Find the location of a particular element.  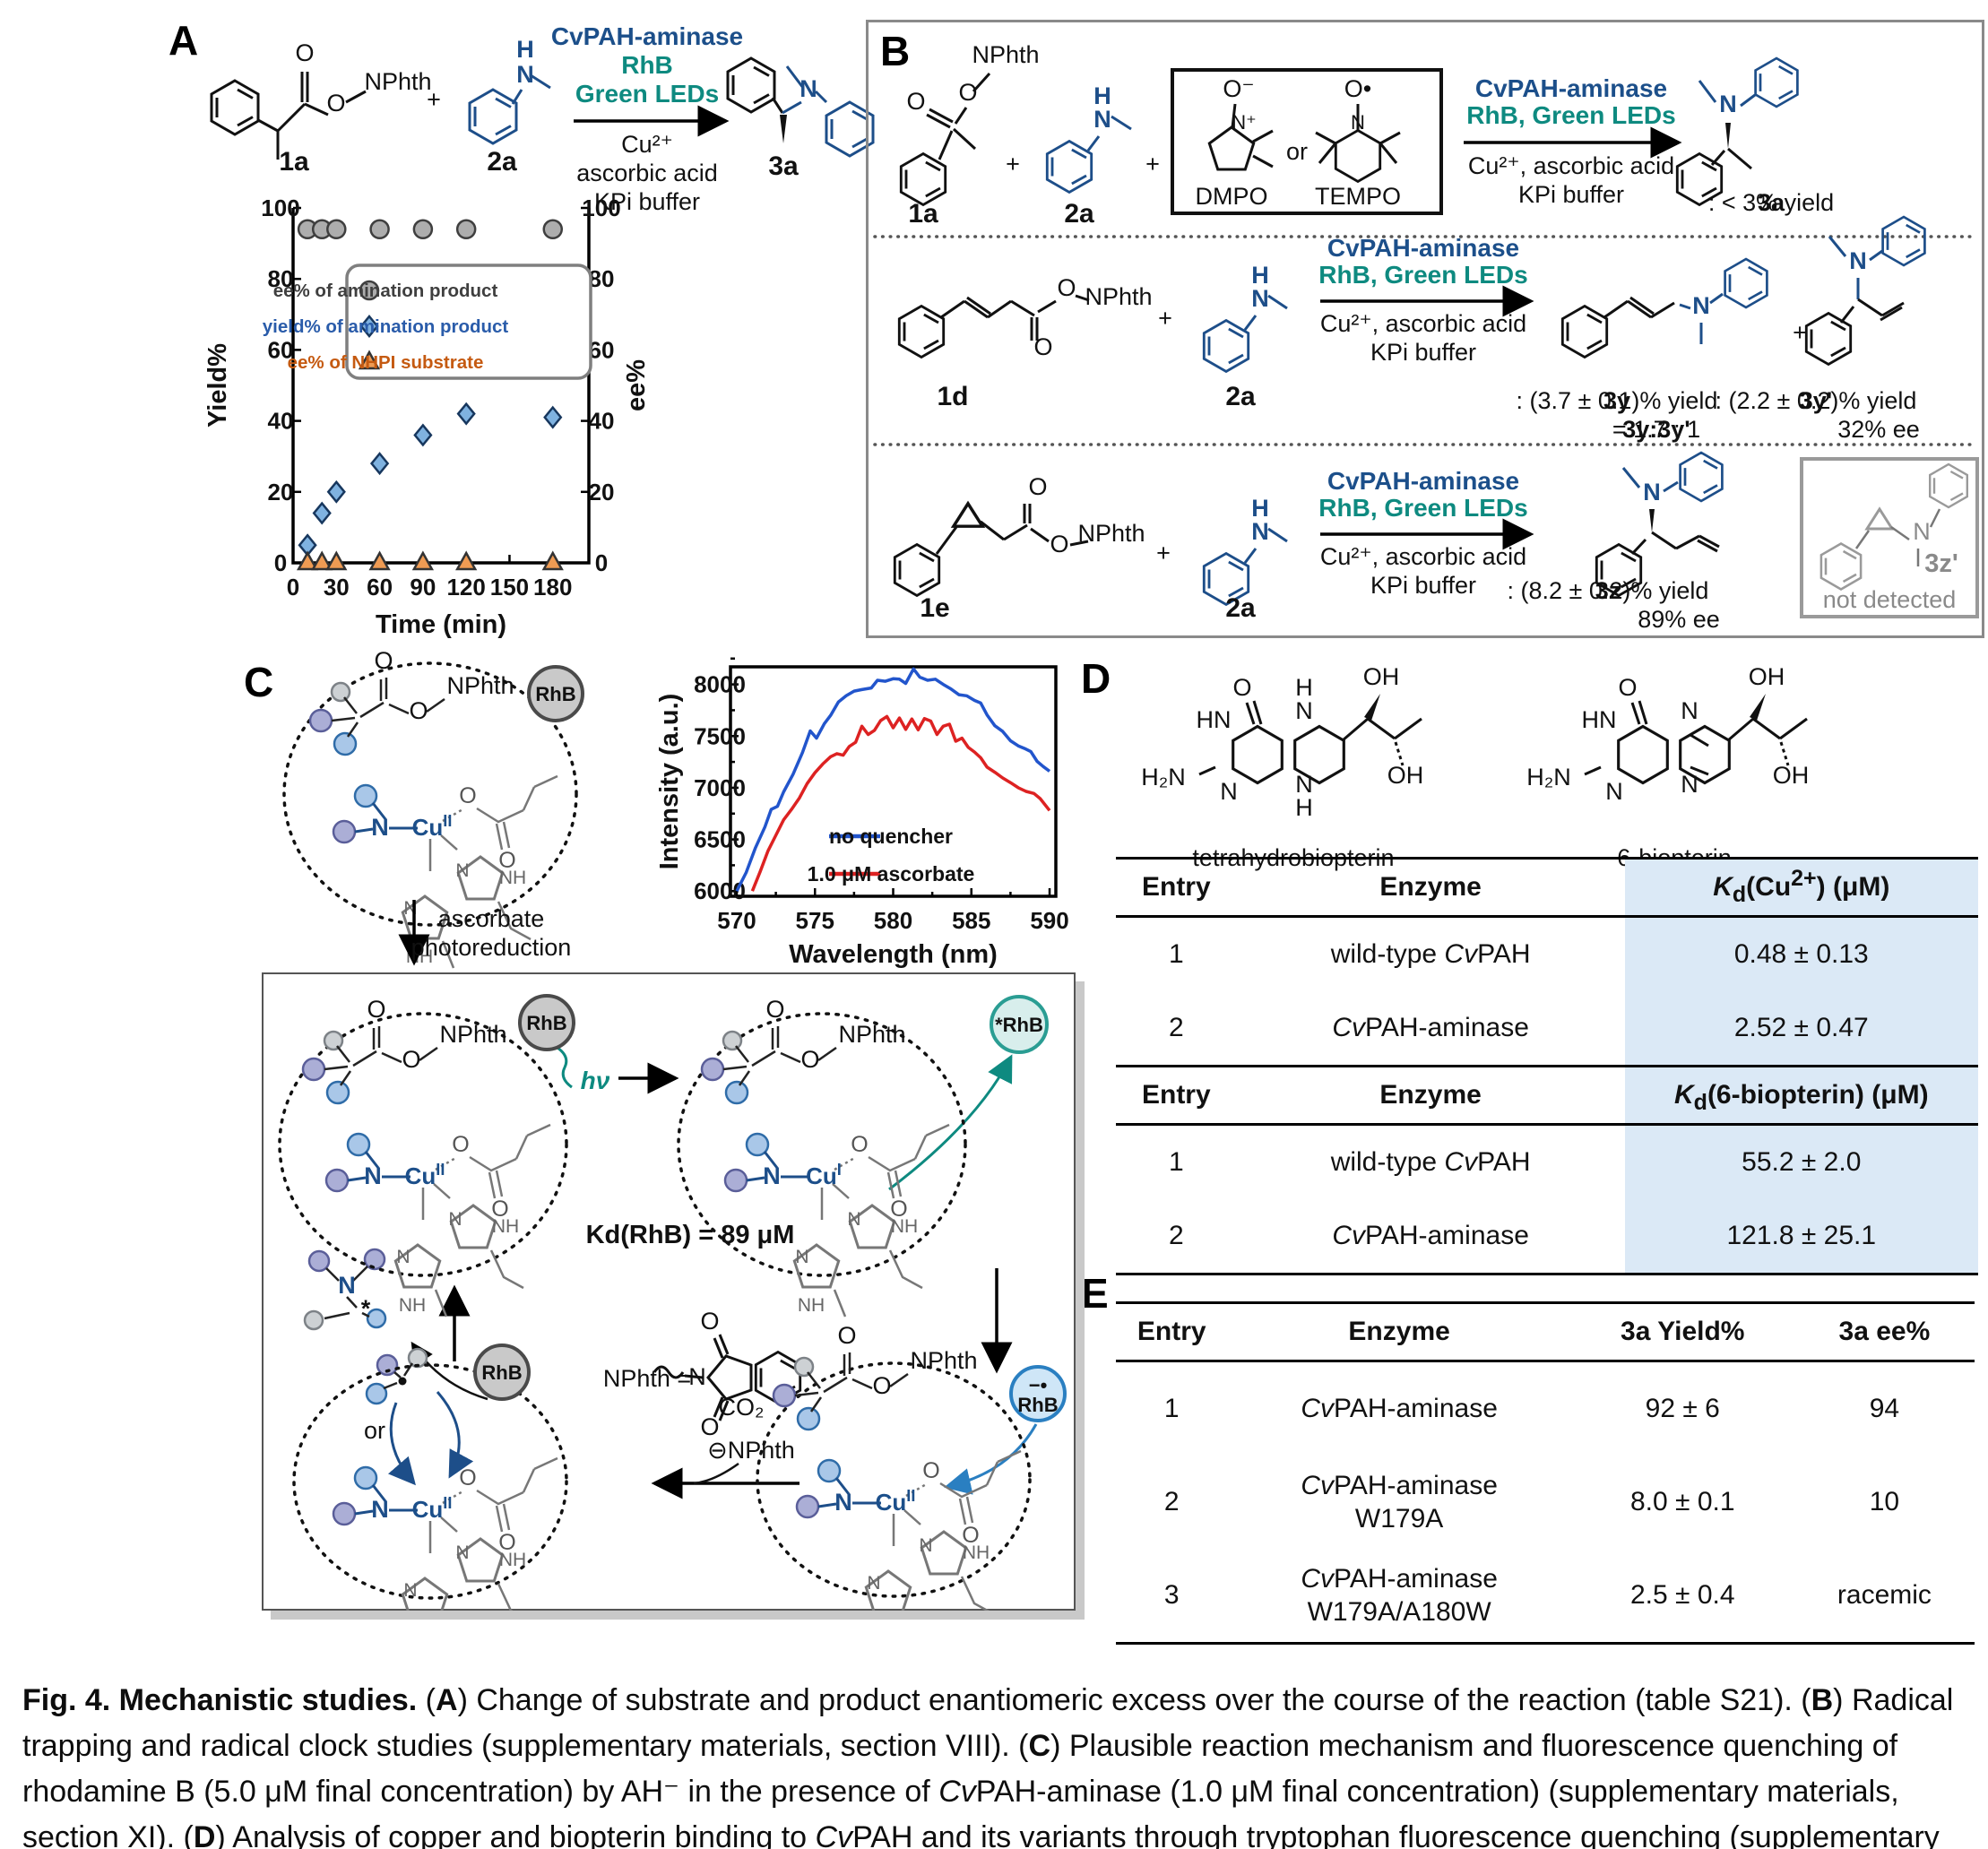

text-label: : < 3% yield is located at coordinates (1771, 202).